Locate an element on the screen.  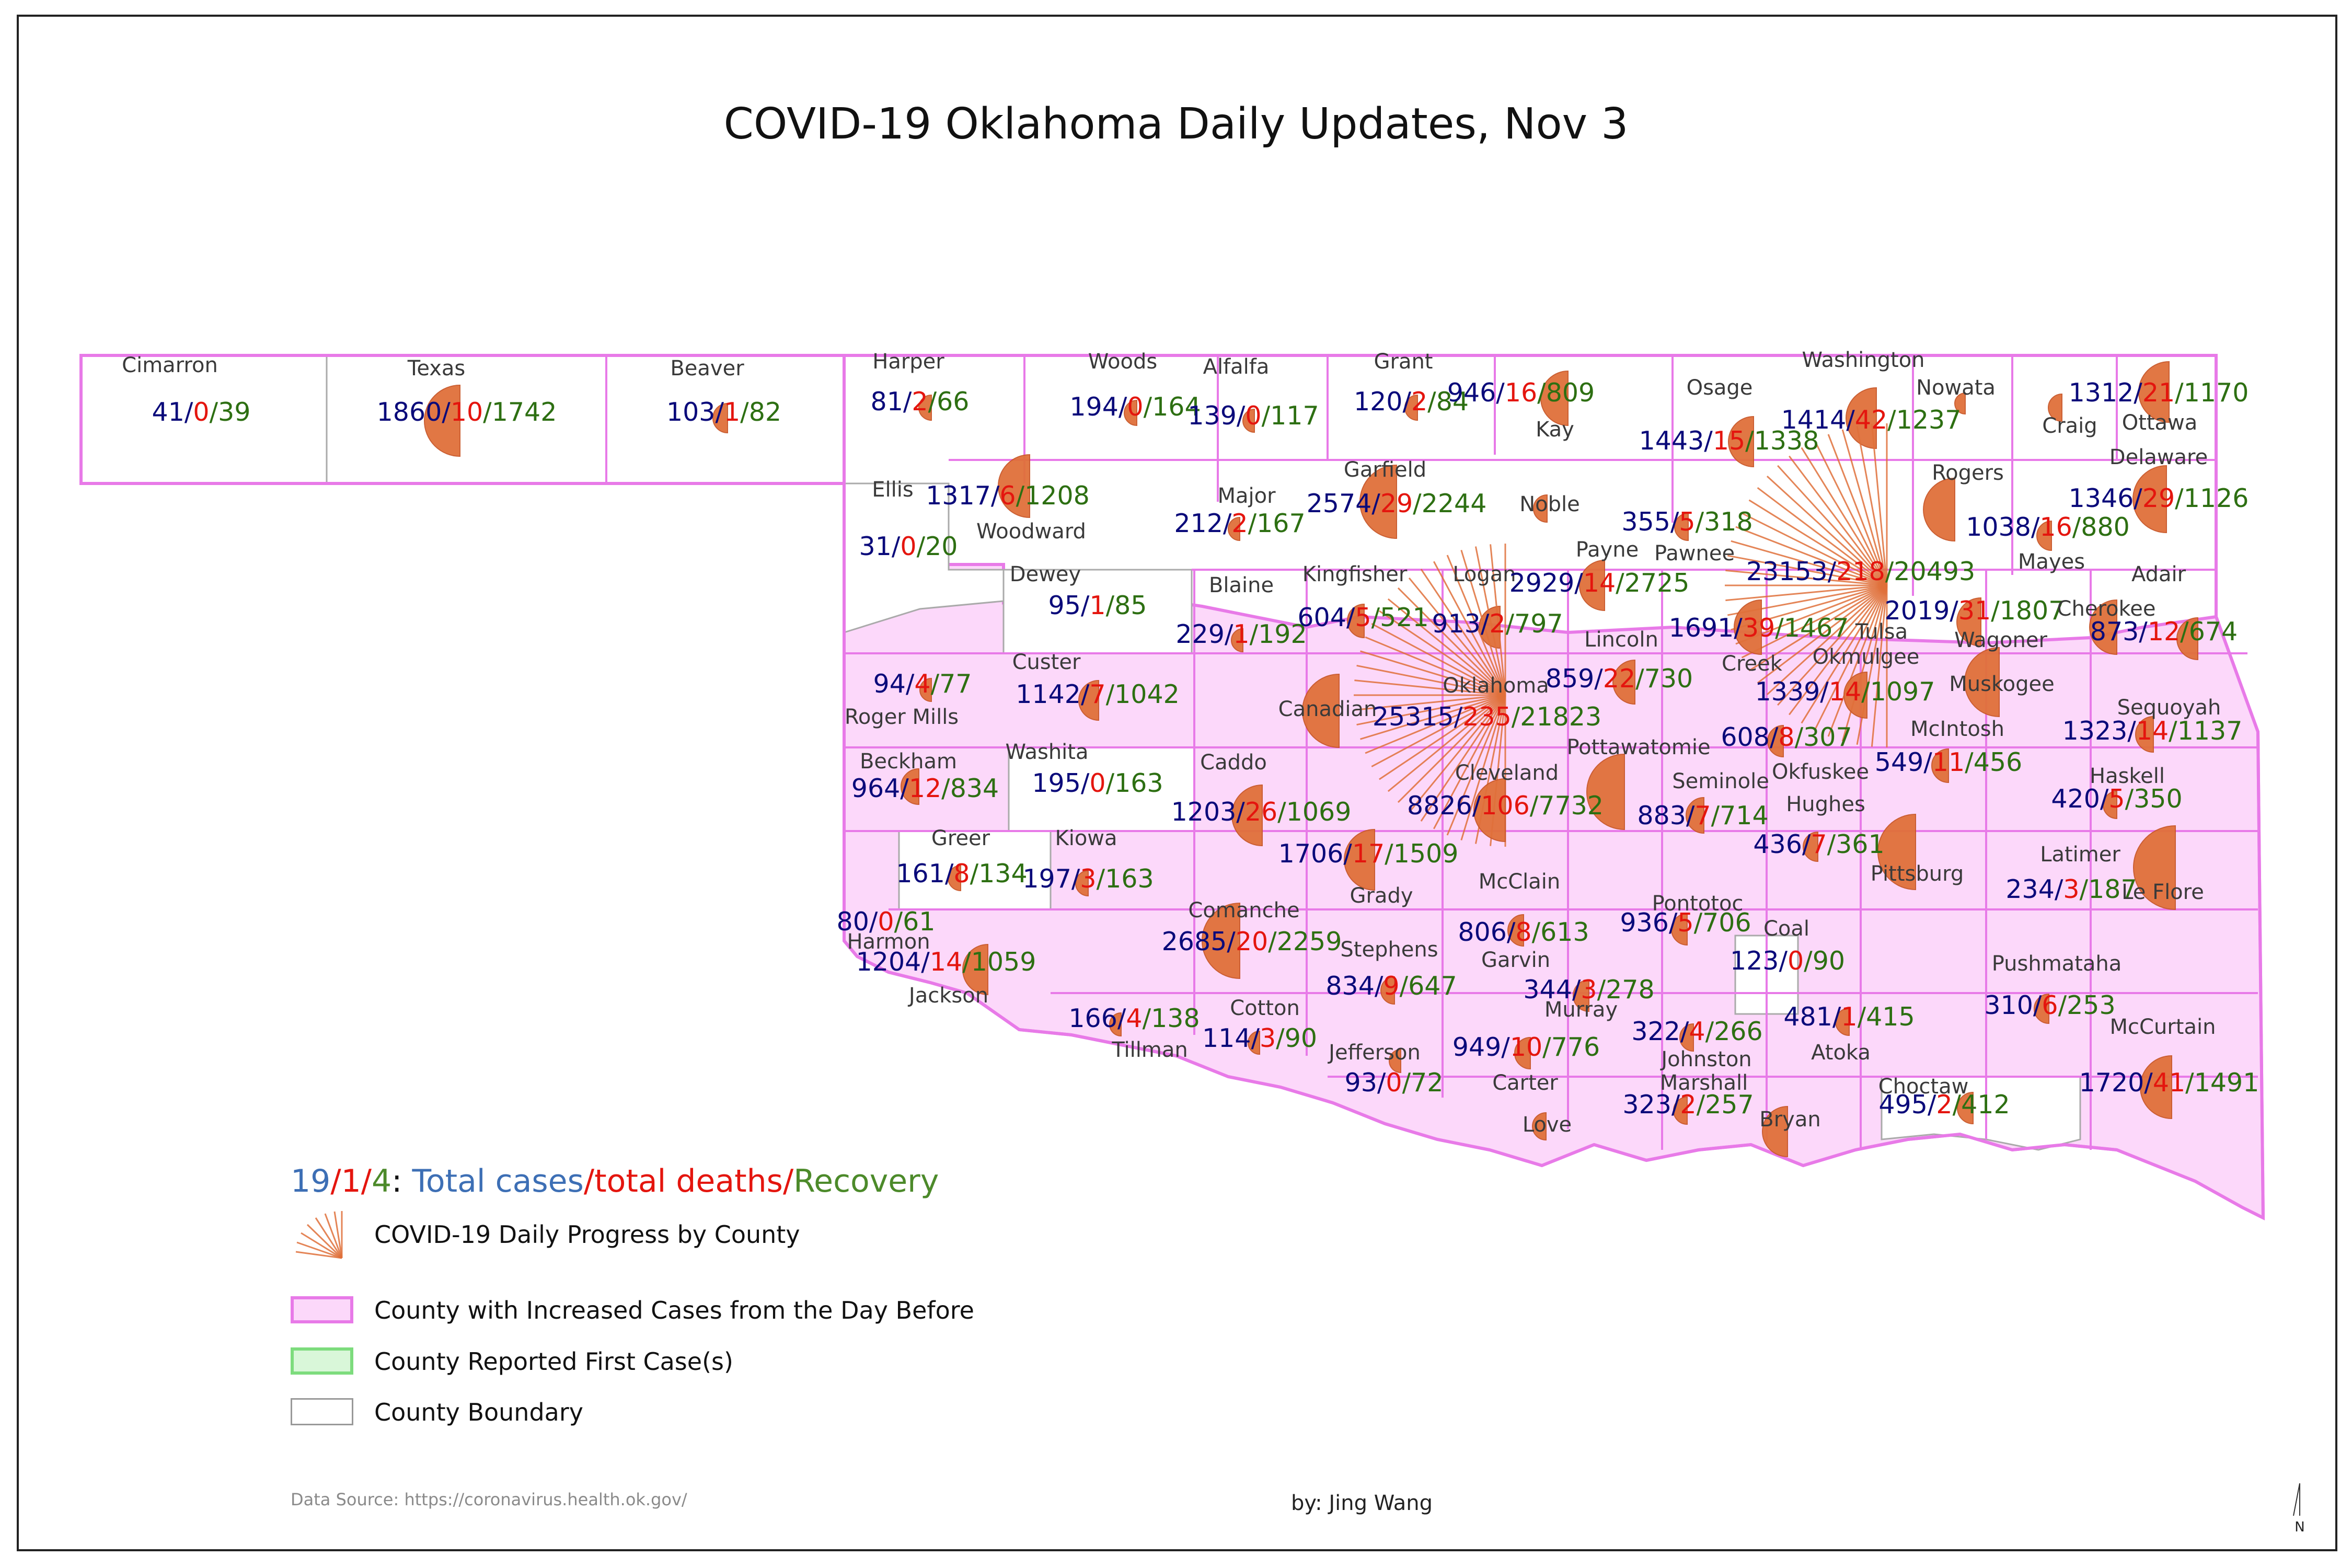
svg-text: N is located at coordinates (2299, 1527).